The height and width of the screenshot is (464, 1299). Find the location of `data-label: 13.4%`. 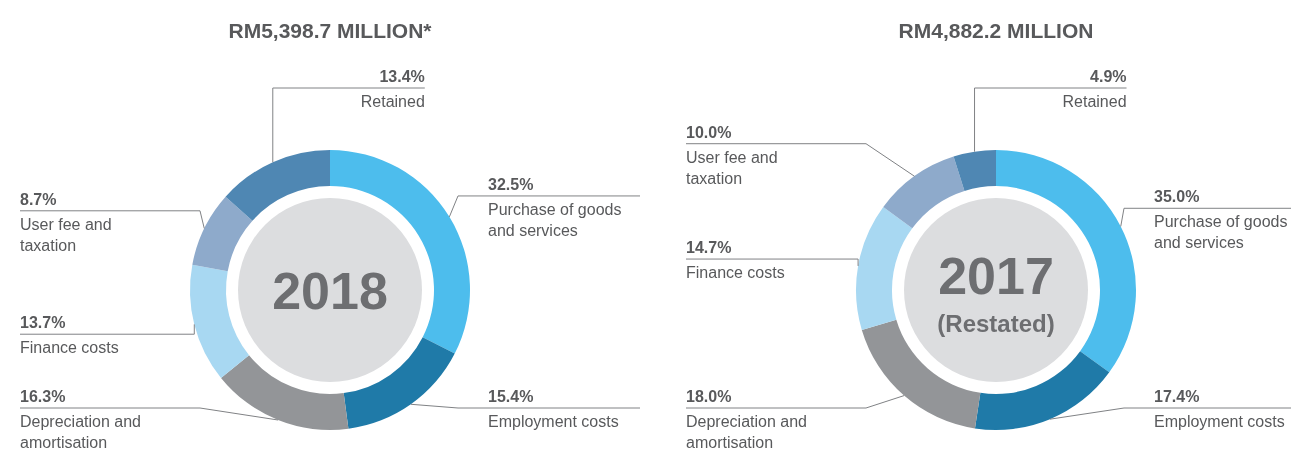

data-label: 13.4% is located at coordinates (402, 76).